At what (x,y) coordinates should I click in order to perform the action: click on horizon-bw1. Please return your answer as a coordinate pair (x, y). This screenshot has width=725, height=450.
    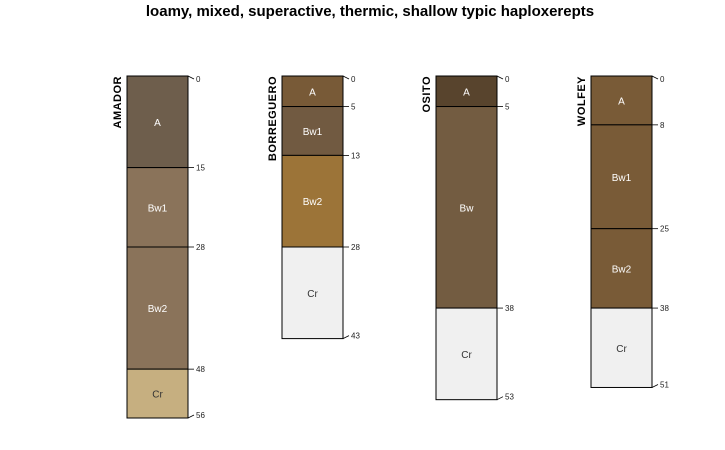
    Looking at the image, I should click on (157, 207).